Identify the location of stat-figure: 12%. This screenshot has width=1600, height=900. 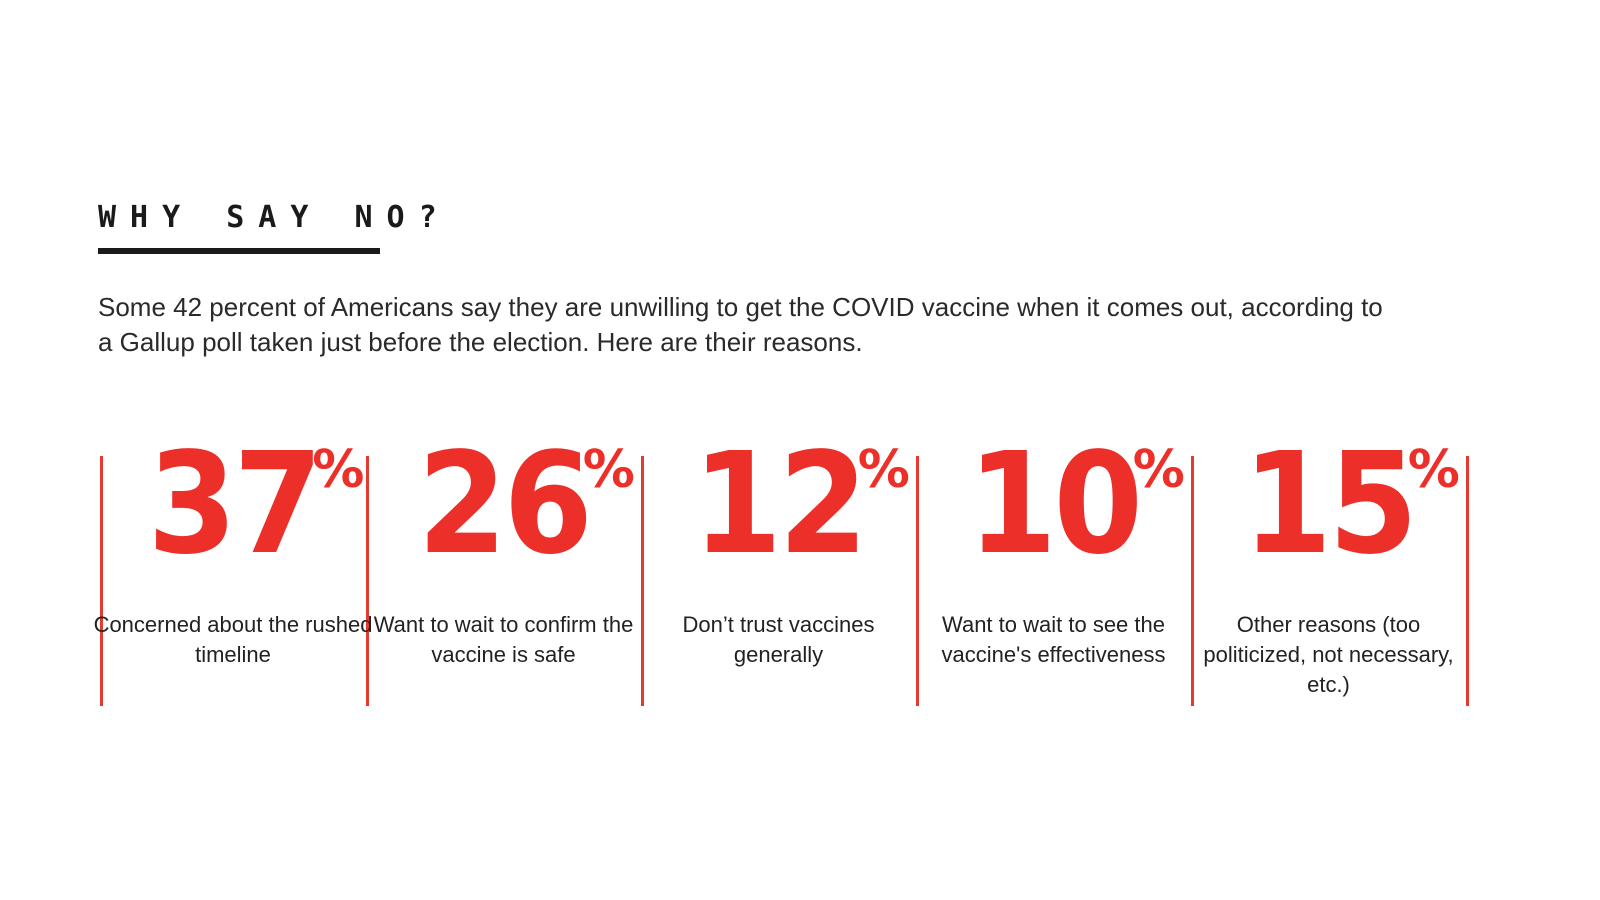
(797, 504).